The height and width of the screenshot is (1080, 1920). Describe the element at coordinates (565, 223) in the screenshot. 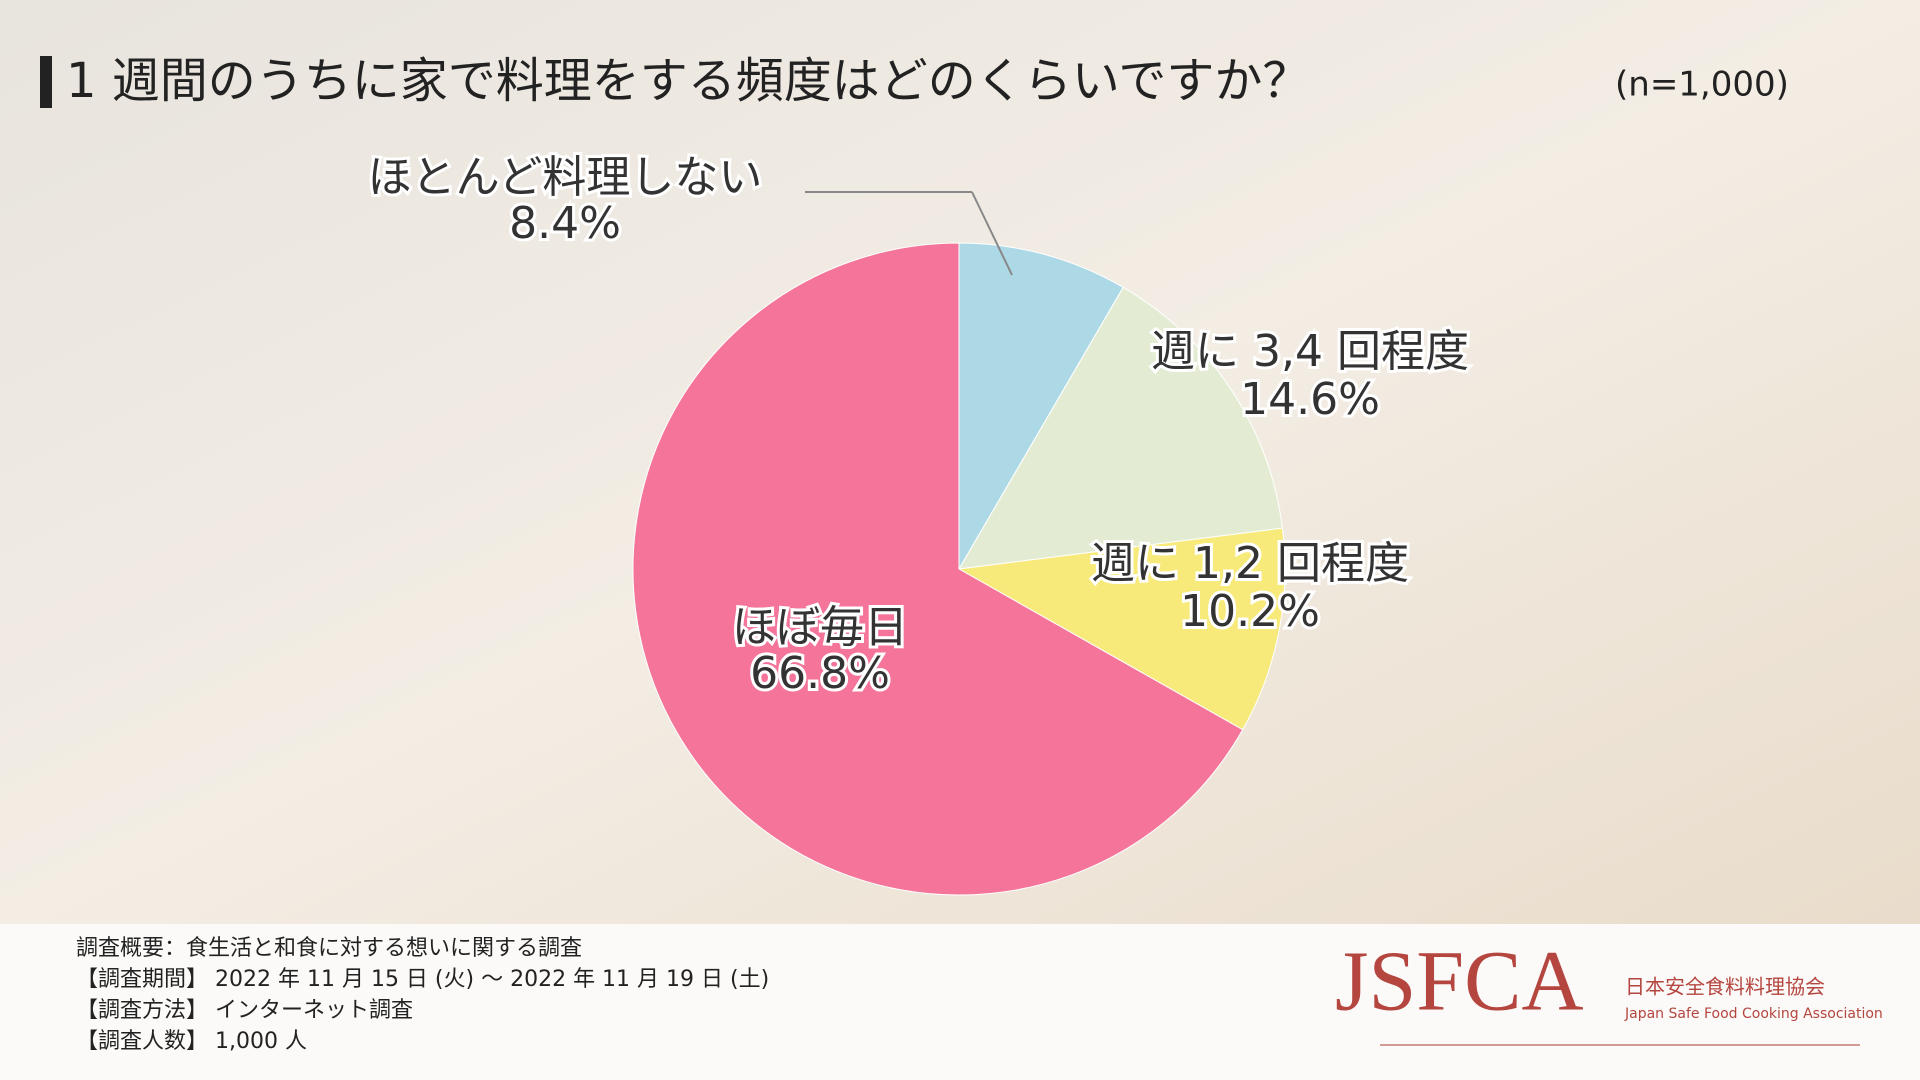

I see `value-label: 8.4%` at that location.